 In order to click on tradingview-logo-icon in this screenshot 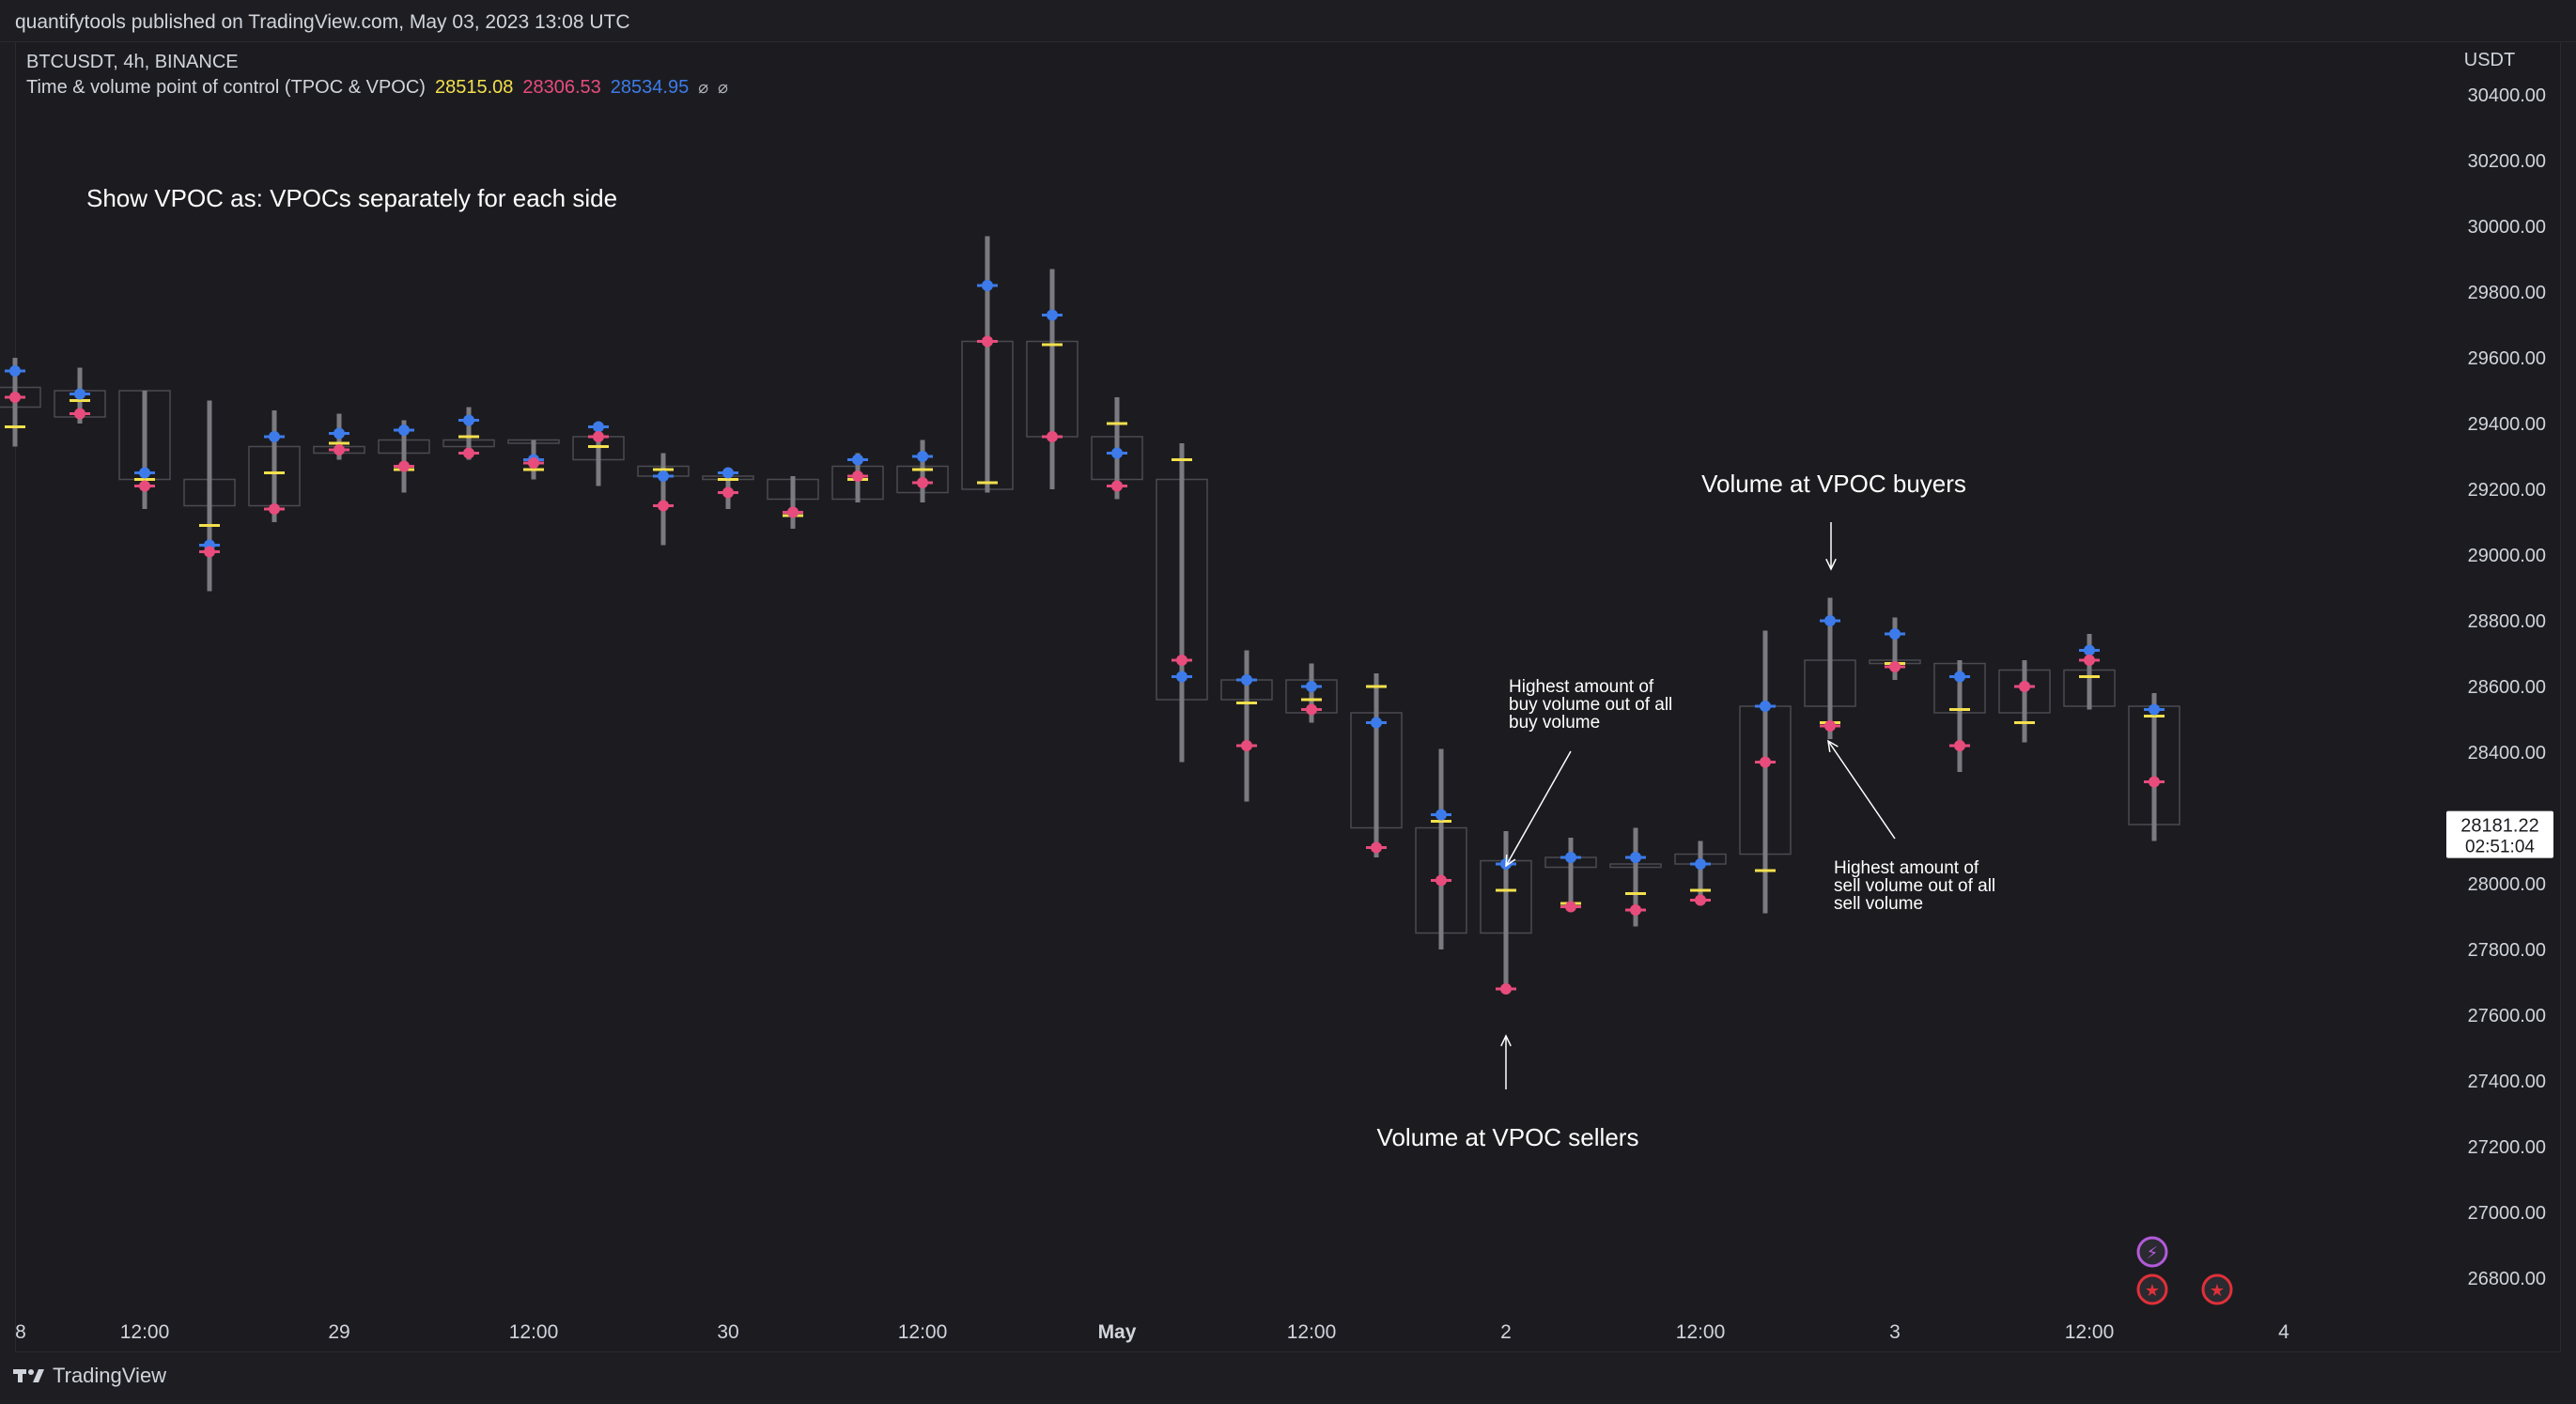, I will do `click(28, 1375)`.